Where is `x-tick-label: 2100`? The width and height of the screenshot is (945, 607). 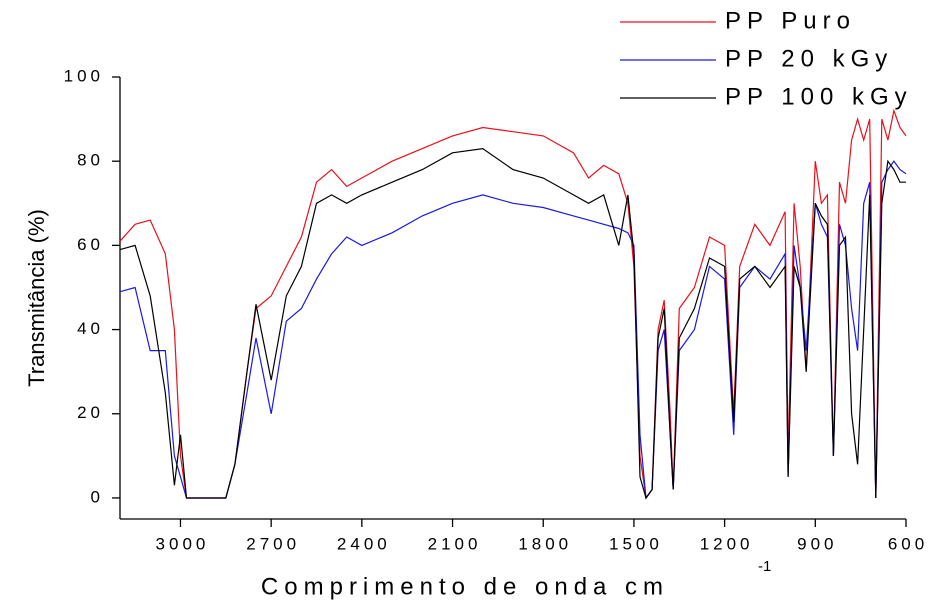
x-tick-label: 2100 is located at coordinates (455, 543).